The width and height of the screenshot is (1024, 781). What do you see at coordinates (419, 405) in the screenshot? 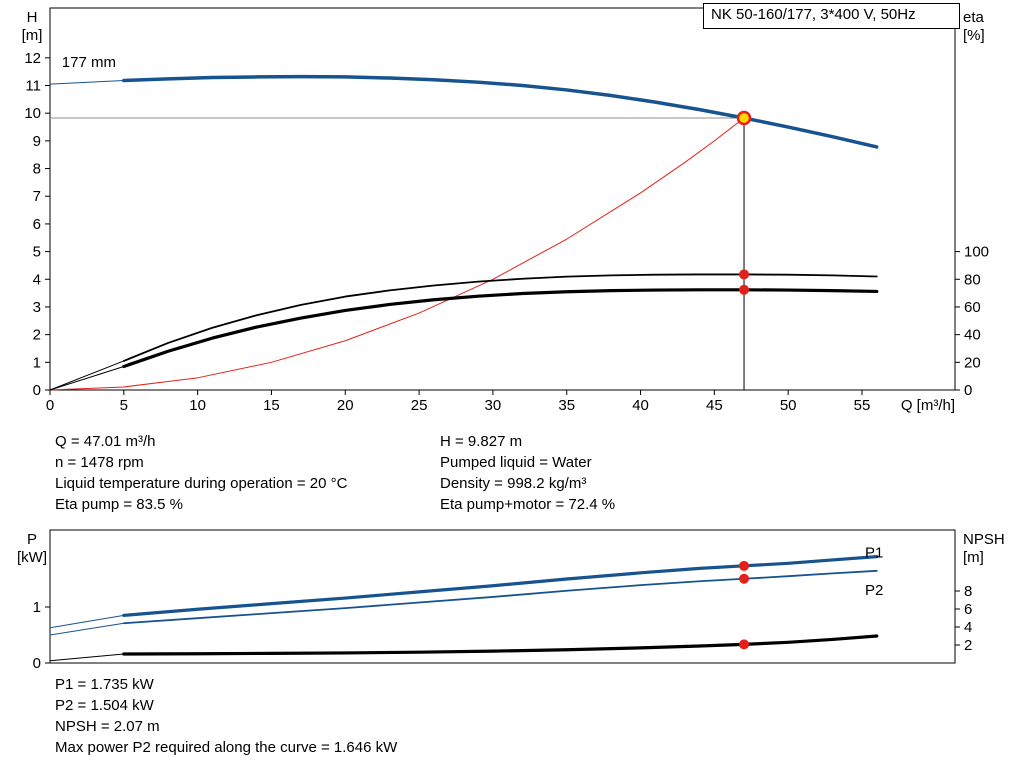
I see `tick-label: 25` at bounding box center [419, 405].